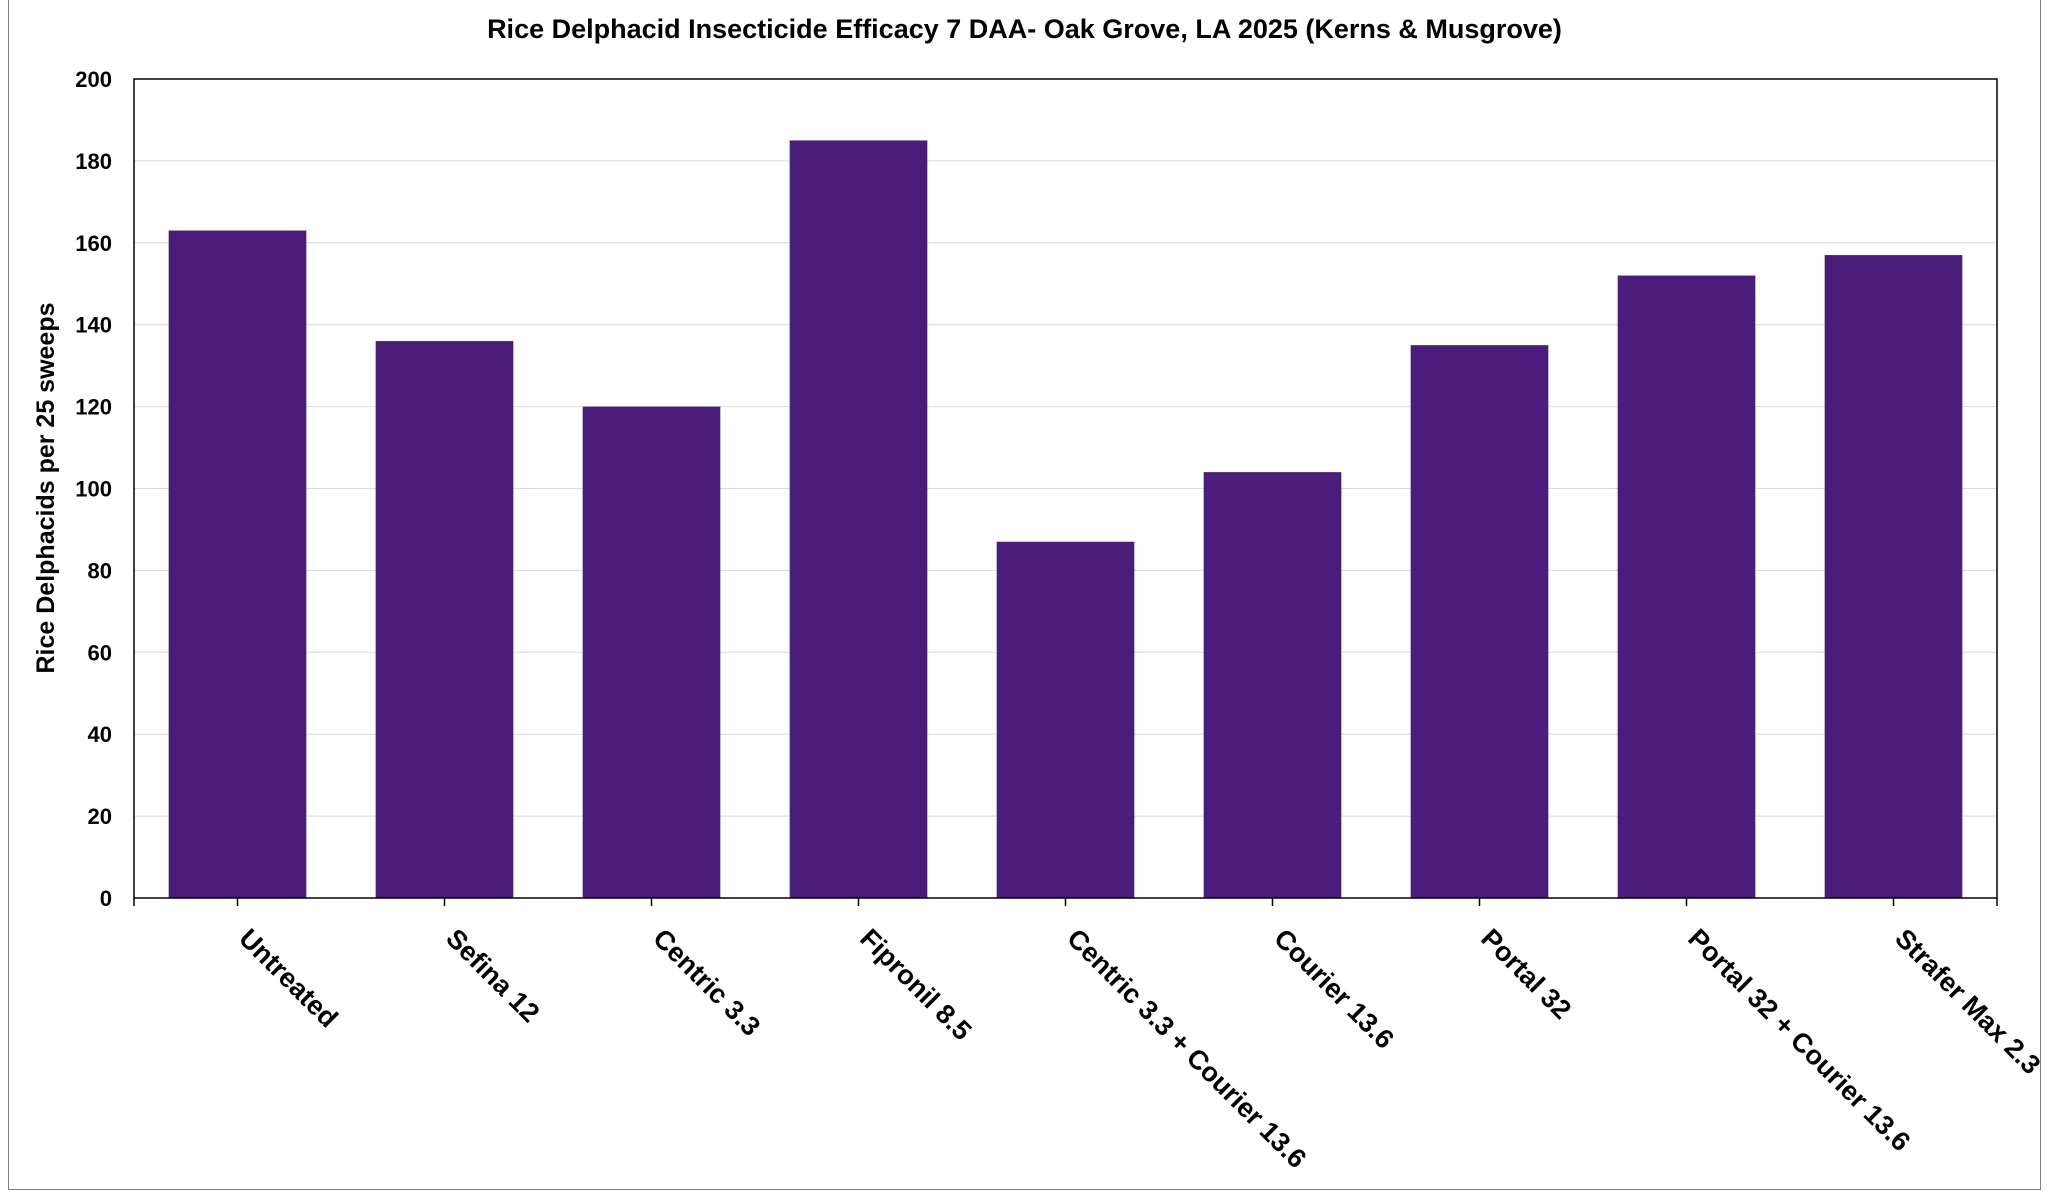 Image resolution: width=2049 pixels, height=1194 pixels. What do you see at coordinates (100, 570) in the screenshot?
I see `y-tick-label: 80` at bounding box center [100, 570].